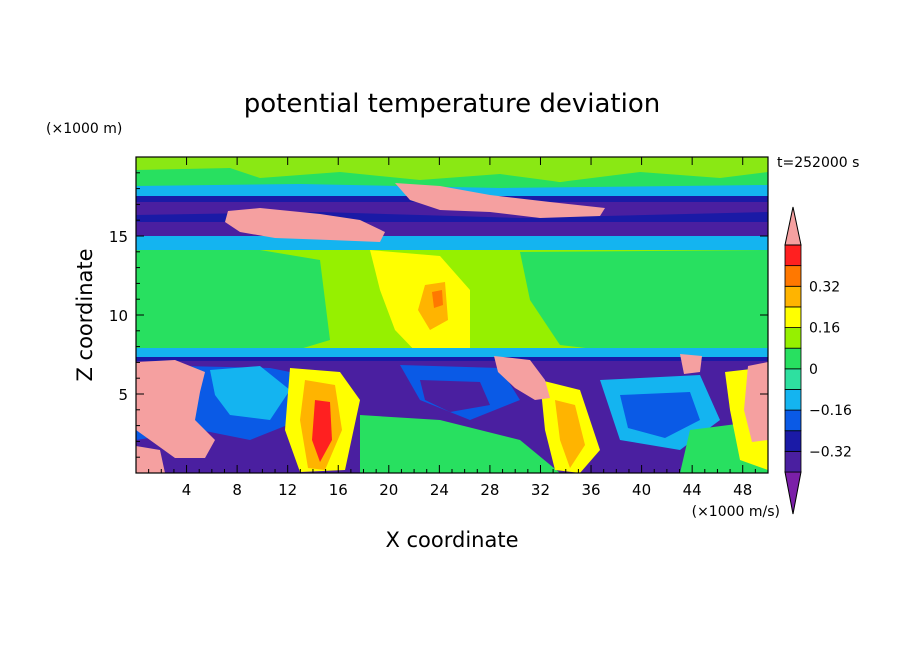 The width and height of the screenshot is (904, 654). I want to click on lower-orange-right, so click(570, 434).